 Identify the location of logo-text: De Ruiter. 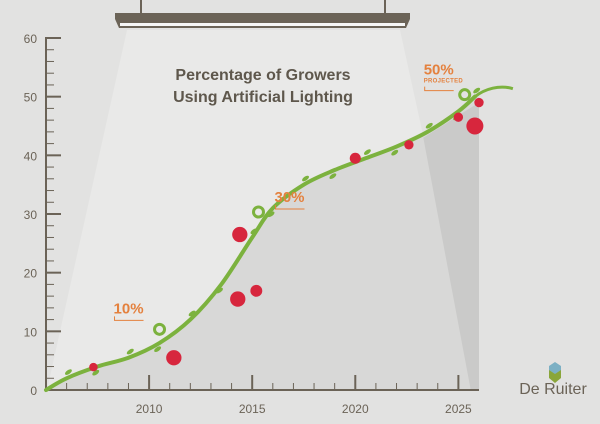
(553, 389).